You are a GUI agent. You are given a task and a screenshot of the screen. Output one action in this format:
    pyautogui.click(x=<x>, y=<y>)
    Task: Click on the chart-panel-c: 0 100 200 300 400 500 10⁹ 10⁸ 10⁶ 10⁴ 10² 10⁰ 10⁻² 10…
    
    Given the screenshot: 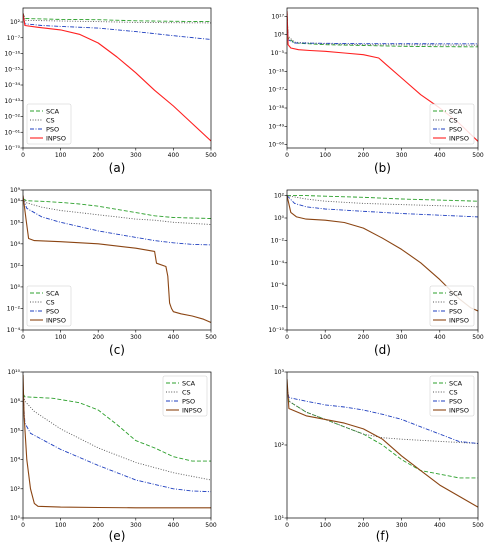 What is the action you would take?
    pyautogui.click(x=112, y=272)
    